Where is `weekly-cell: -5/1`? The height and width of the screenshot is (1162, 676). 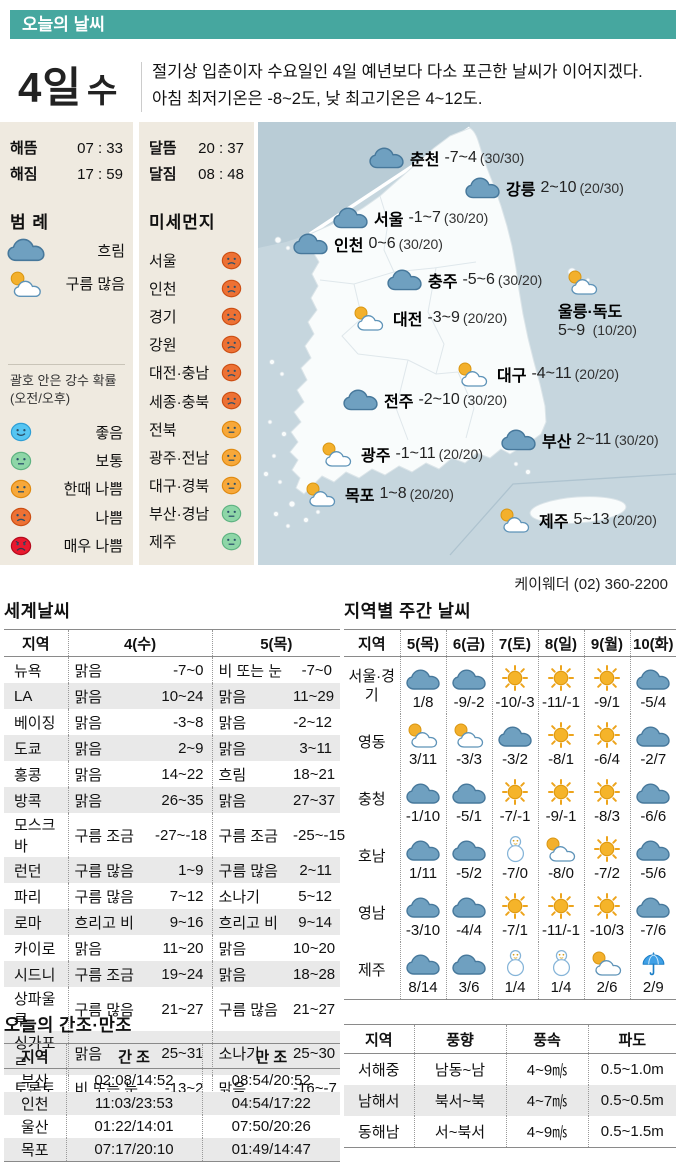
weekly-cell: -5/1 is located at coordinates (469, 799).